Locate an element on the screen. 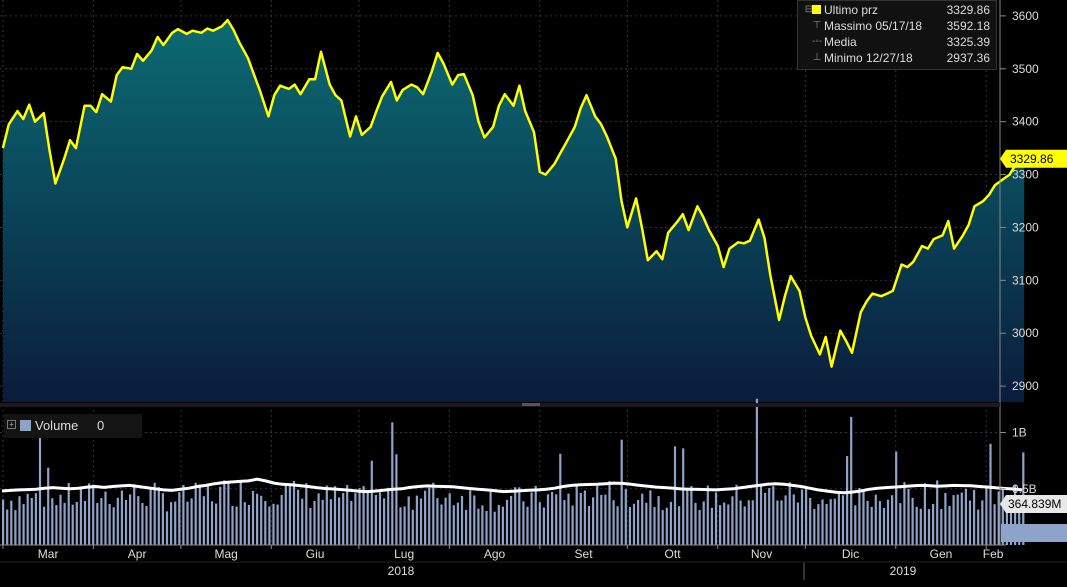 The width and height of the screenshot is (1067, 587). y-tick-label: 3300 is located at coordinates (1025, 175).